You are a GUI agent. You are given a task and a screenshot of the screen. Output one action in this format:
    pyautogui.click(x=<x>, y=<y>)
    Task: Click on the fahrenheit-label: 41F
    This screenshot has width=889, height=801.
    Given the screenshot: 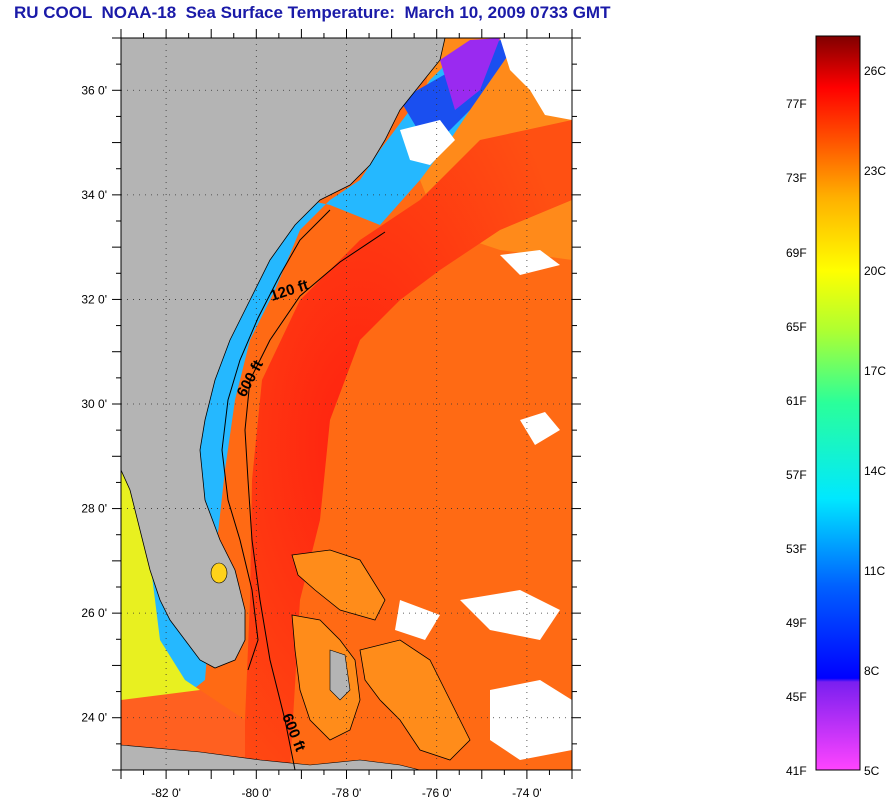 What is the action you would take?
    pyautogui.click(x=796, y=771)
    